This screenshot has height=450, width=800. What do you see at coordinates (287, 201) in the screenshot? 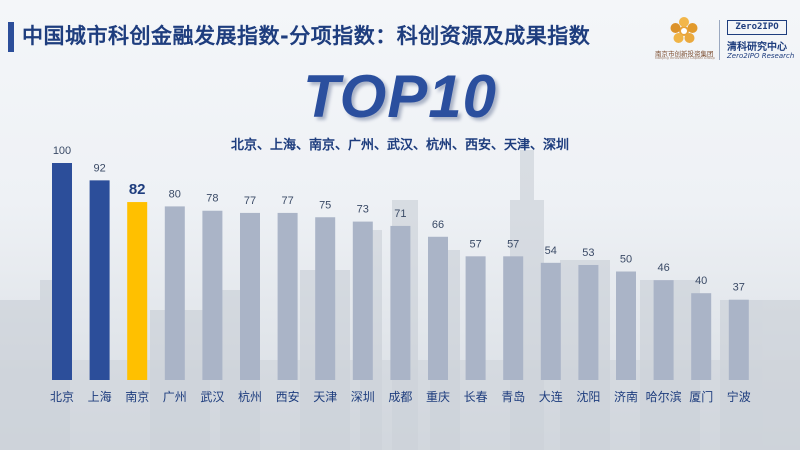
I see `data-label-6: 77` at bounding box center [287, 201].